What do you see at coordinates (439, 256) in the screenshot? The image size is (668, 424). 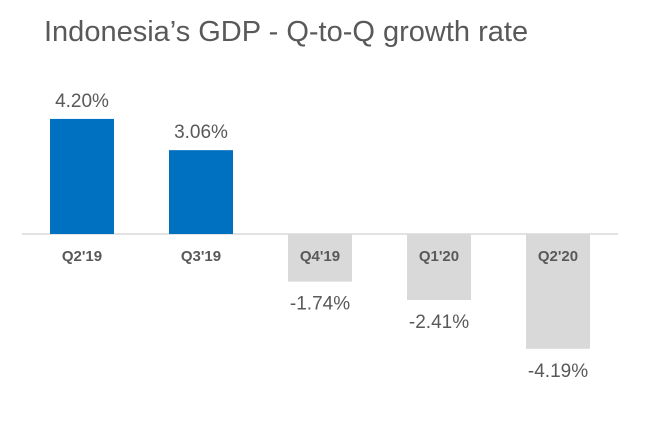 I see `x-tick-label-3: Q1'20` at bounding box center [439, 256].